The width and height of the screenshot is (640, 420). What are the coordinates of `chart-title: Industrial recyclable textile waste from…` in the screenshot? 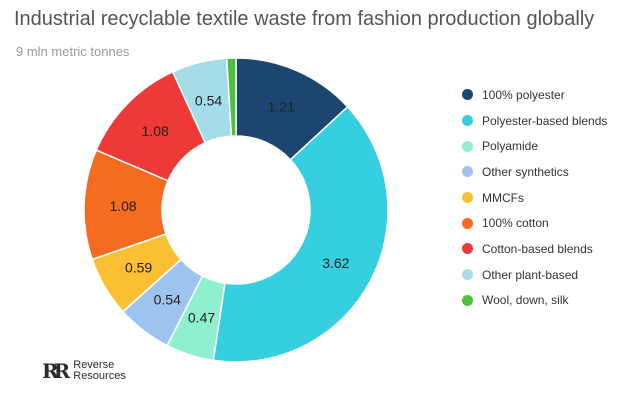 It's located at (304, 19).